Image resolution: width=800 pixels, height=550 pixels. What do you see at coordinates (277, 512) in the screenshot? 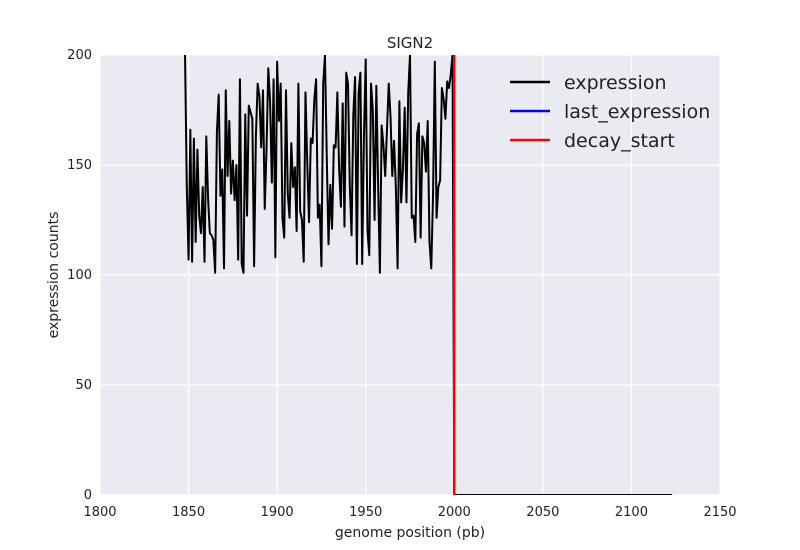
I see `x-tick-label: 1900` at bounding box center [277, 512].